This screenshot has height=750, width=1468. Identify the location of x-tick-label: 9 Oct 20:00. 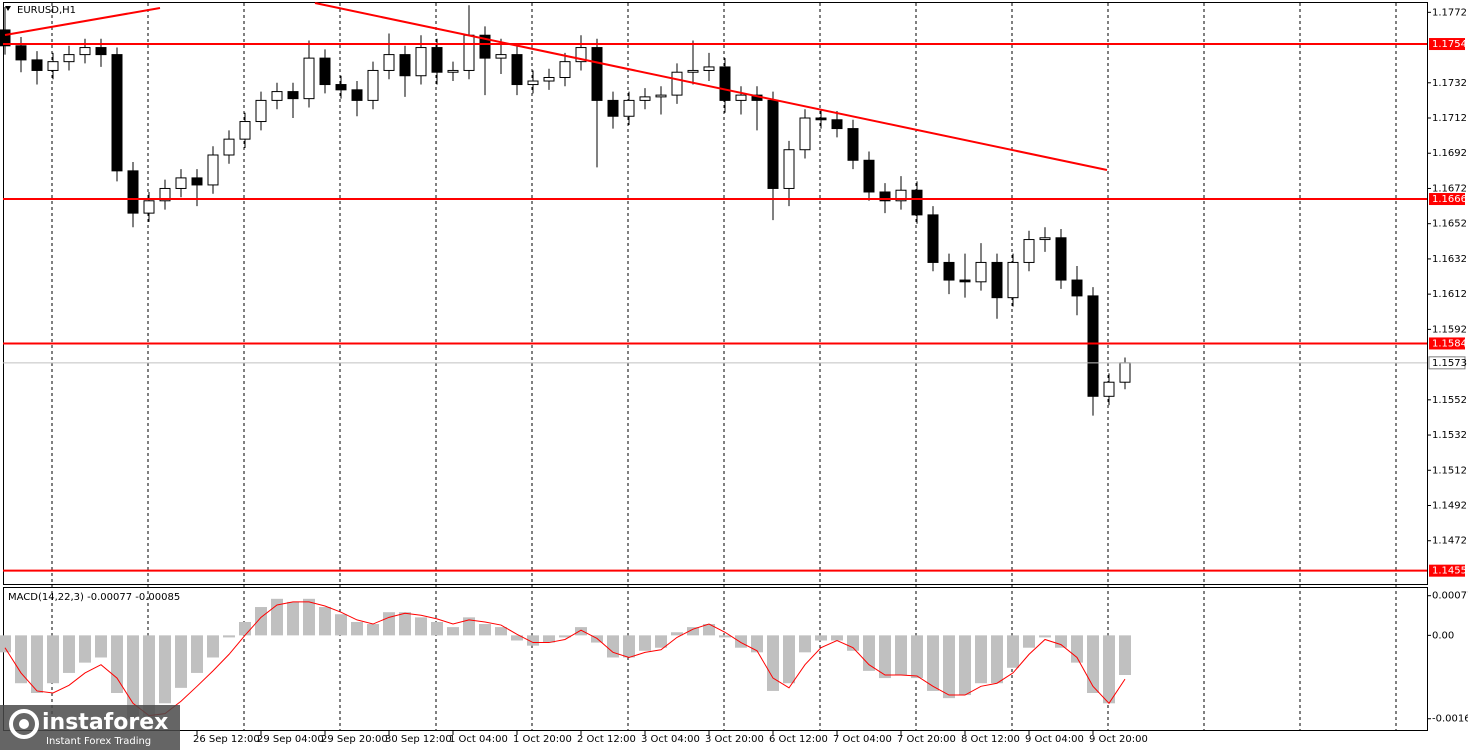
(1118, 739).